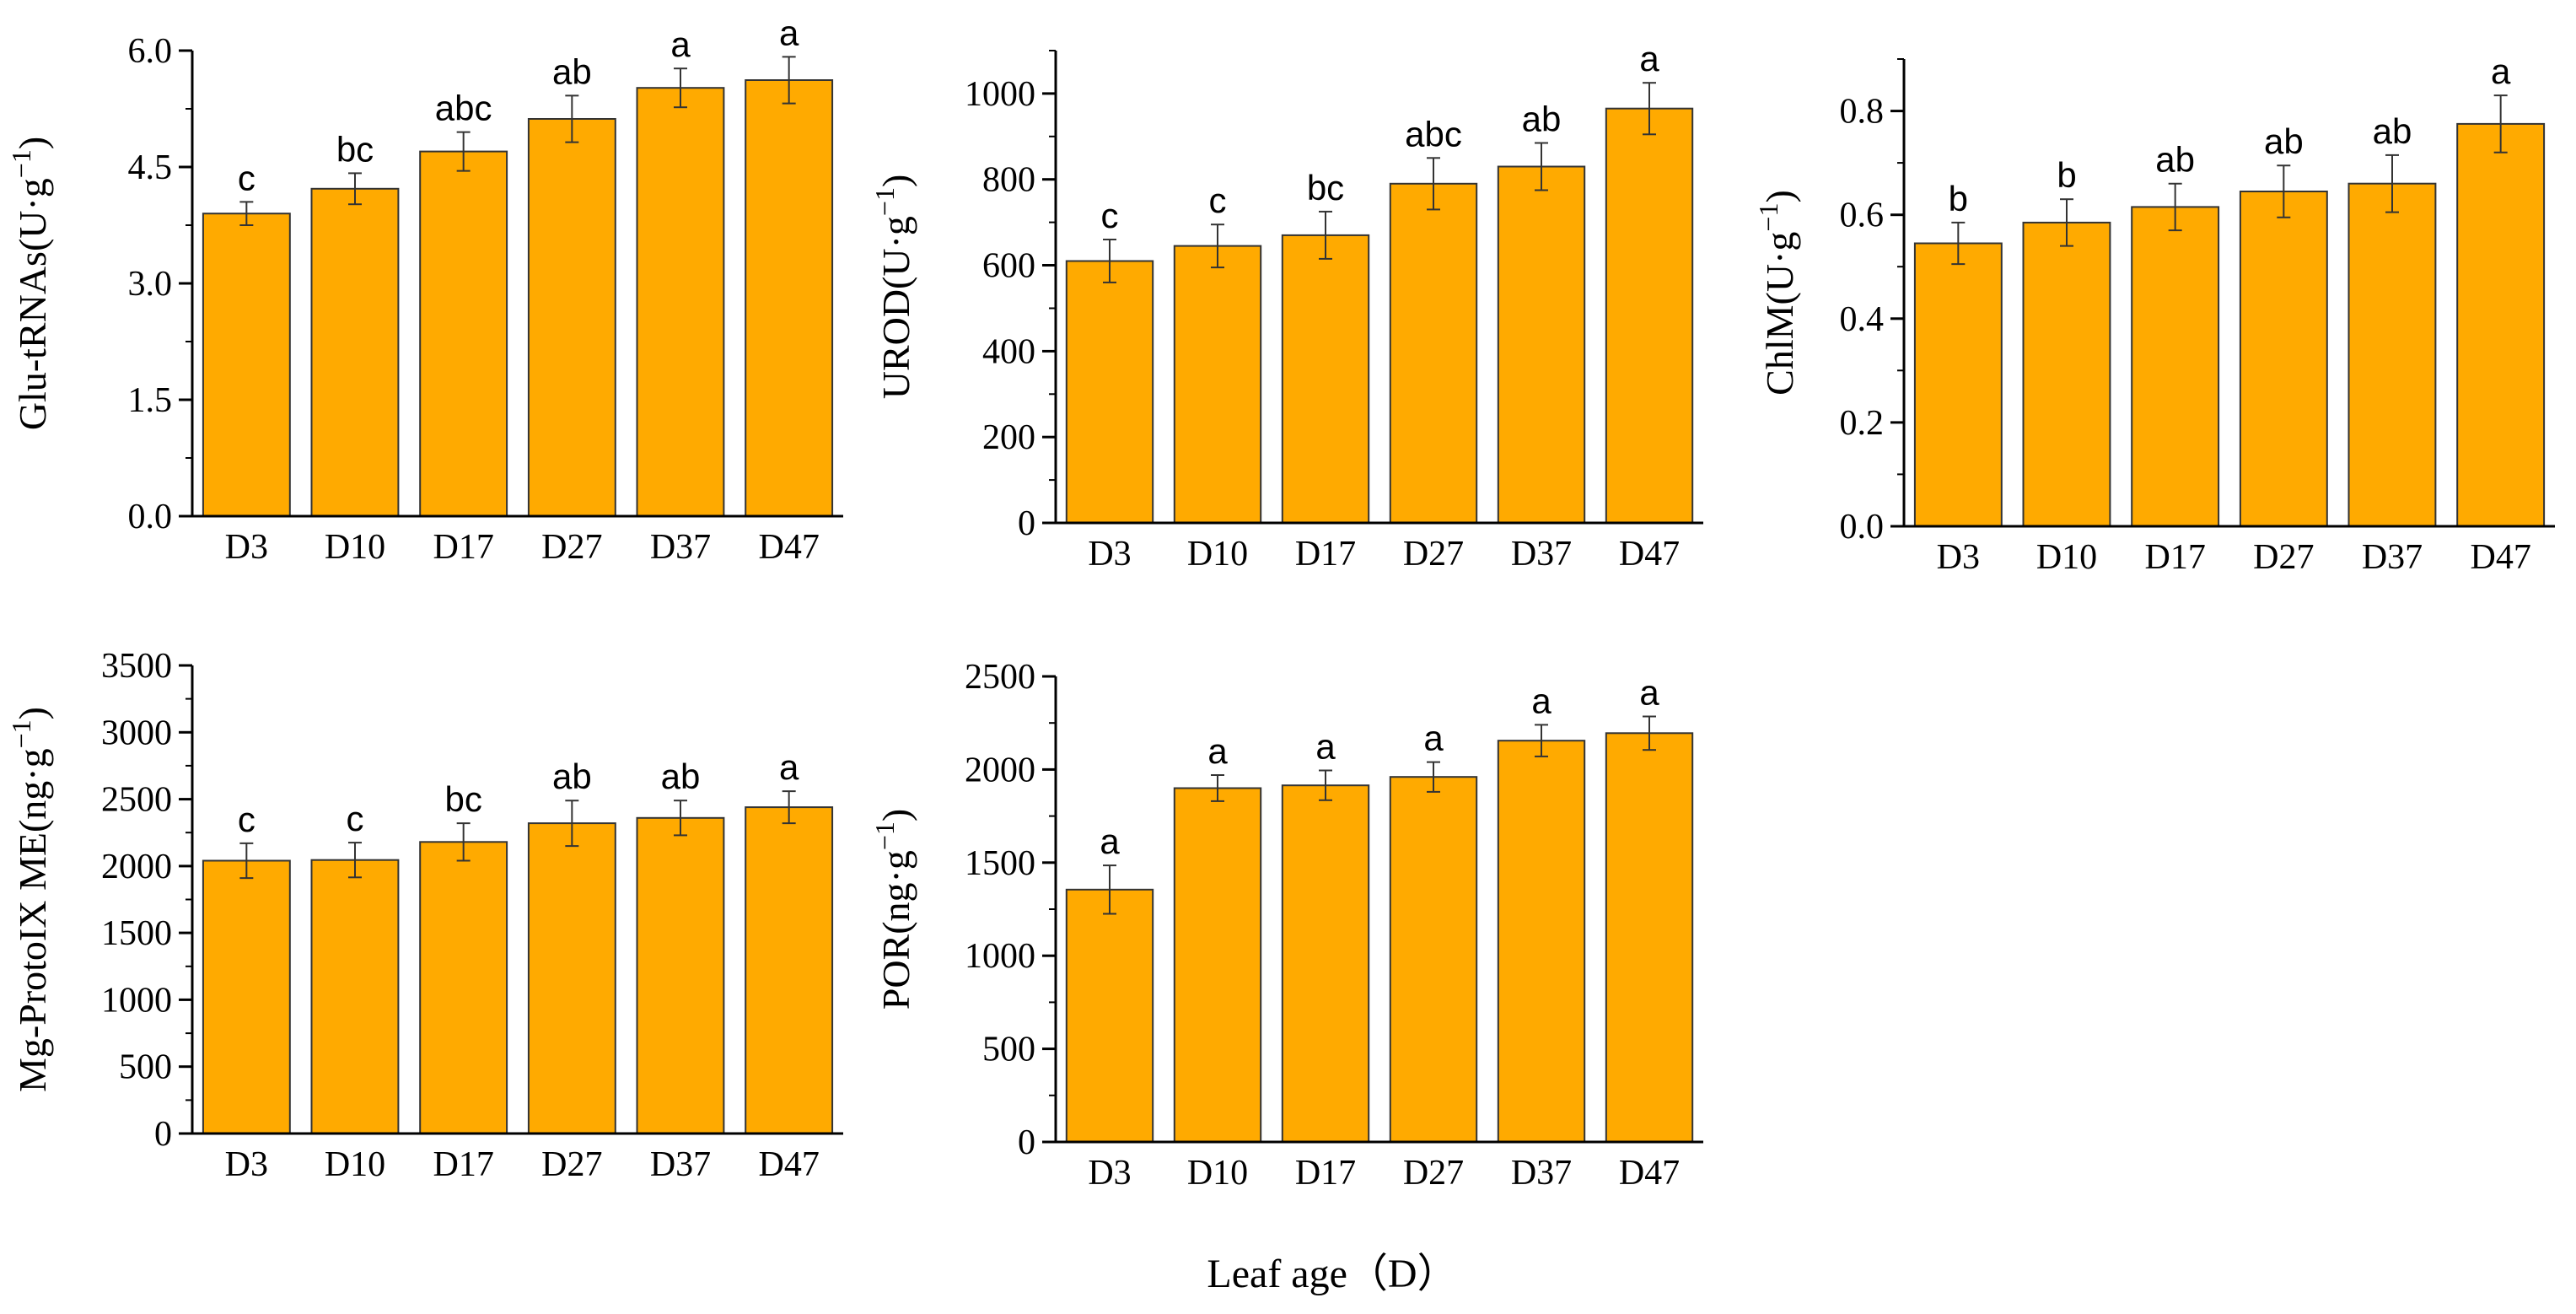  I want to click on y-axis-label: UROD(U·g−1), so click(893, 287).